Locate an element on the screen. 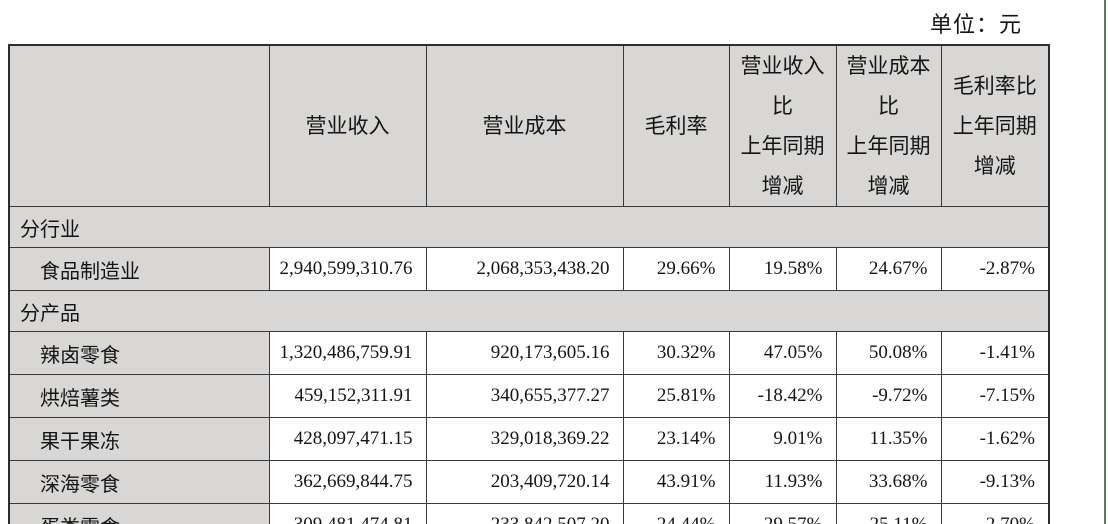 The width and height of the screenshot is (1108, 524). unit-label: 单位：元 is located at coordinates (975, 24).